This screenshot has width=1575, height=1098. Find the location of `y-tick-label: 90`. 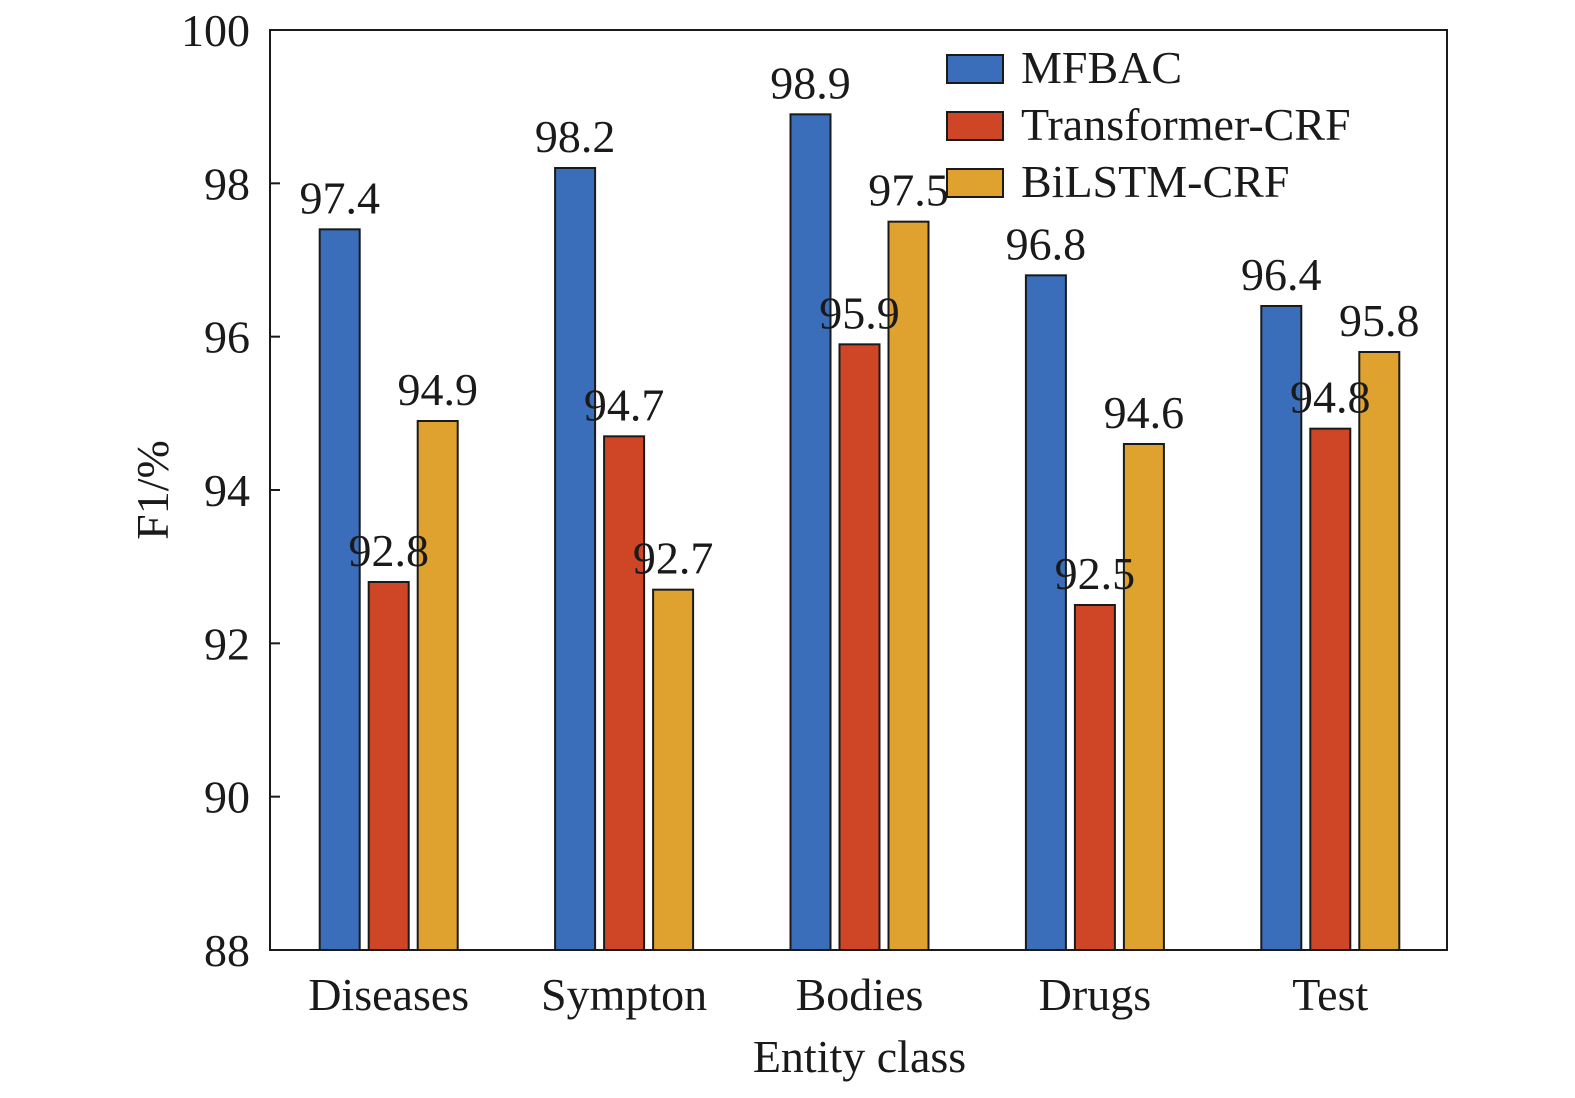

y-tick-label: 90 is located at coordinates (227, 797).